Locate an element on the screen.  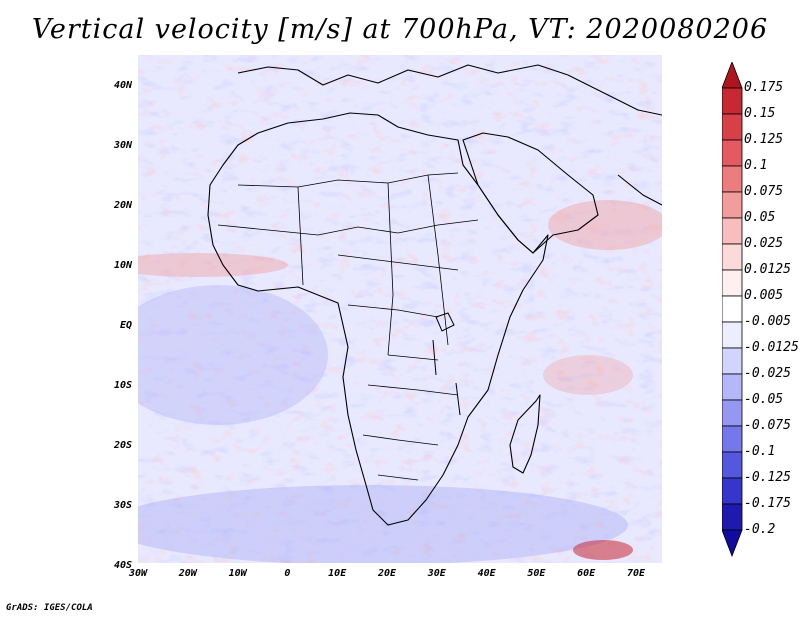
lon-label: 30E is located at coordinates (436, 573).